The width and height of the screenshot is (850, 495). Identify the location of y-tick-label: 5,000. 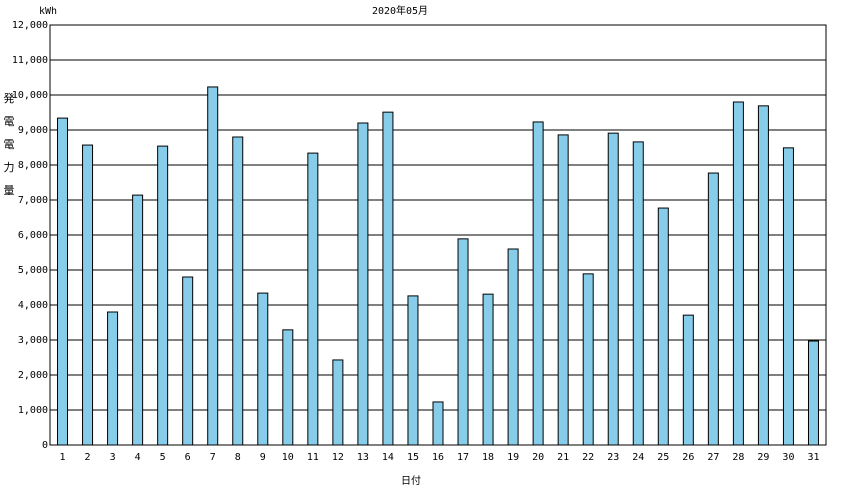
(33, 270).